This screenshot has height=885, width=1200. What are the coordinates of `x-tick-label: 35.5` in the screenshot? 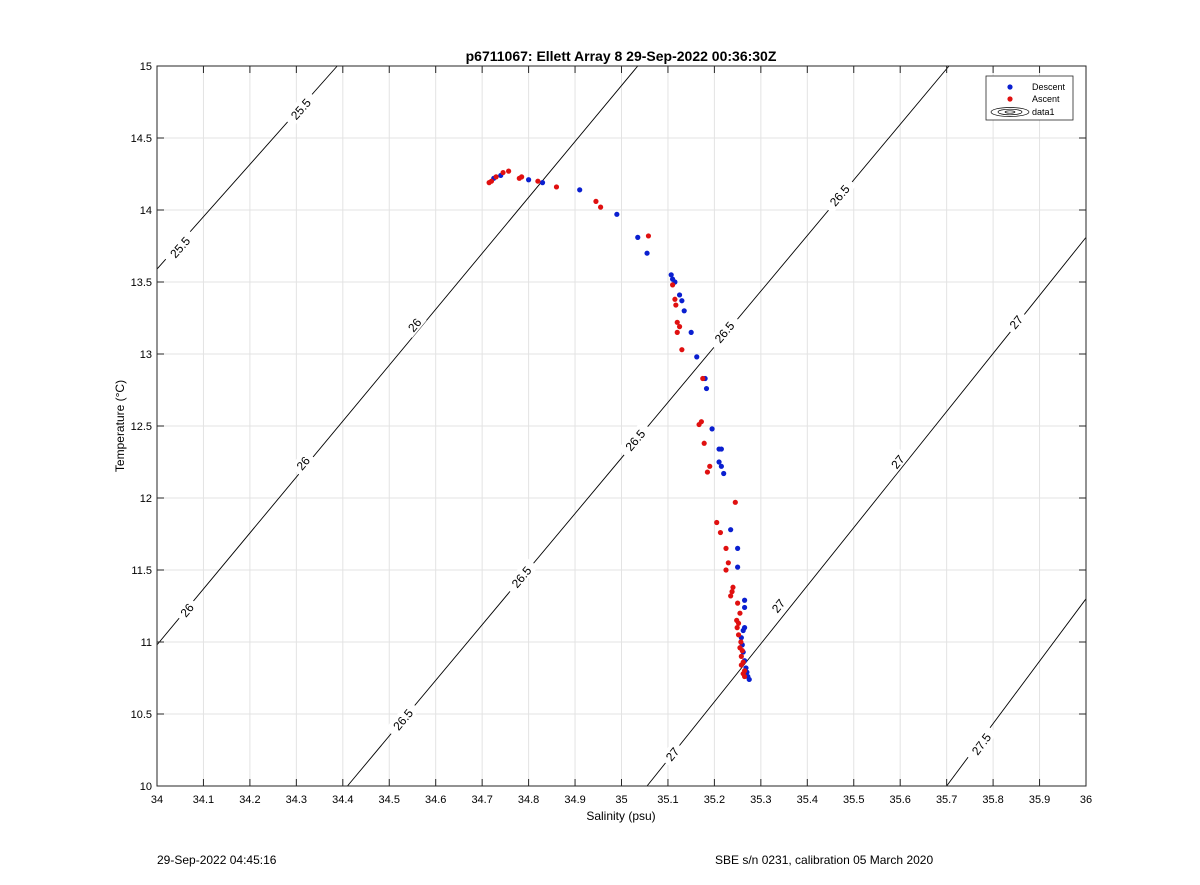 It's located at (853, 800).